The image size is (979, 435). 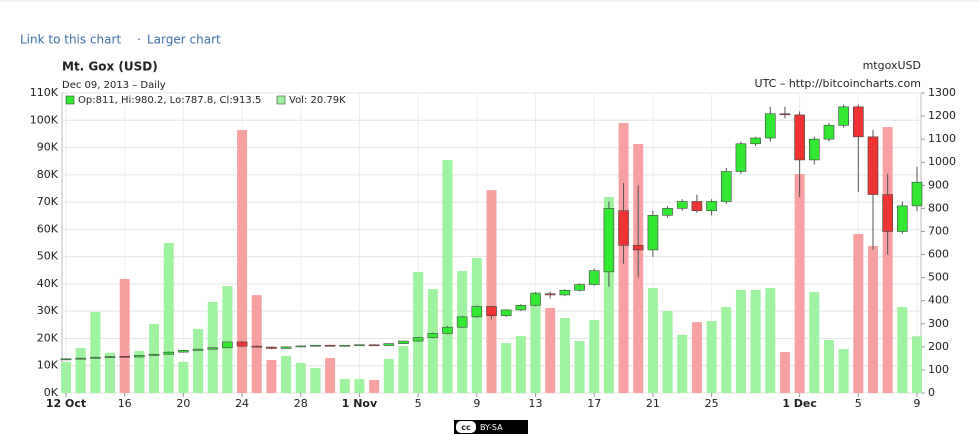 I want to click on y-tick-label: 90K, so click(x=48, y=147).